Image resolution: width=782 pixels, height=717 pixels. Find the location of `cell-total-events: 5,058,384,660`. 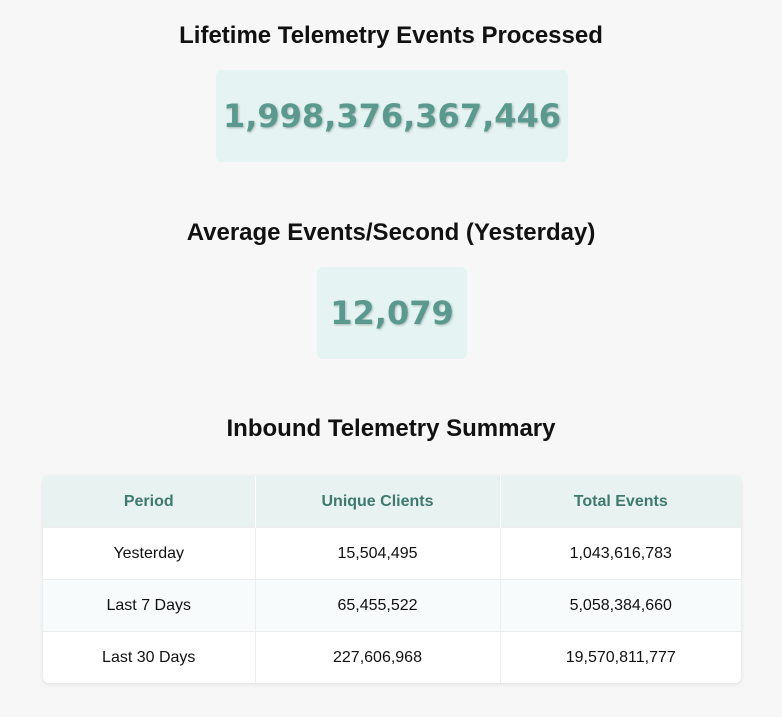

cell-total-events: 5,058,384,660 is located at coordinates (620, 605).